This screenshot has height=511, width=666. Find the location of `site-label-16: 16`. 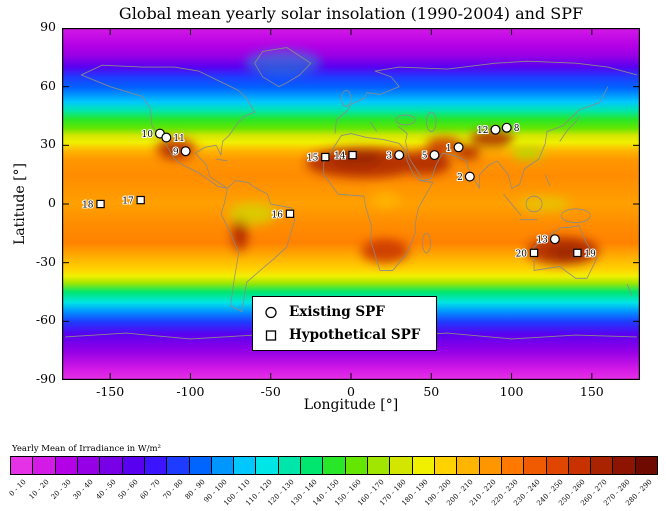

site-label-16: 16 is located at coordinates (278, 215).